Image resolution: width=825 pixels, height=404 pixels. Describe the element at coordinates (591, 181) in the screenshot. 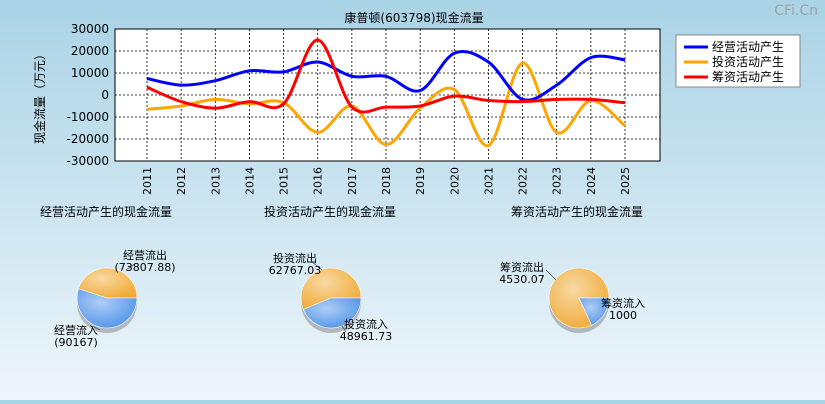

I see `x-tick-label: 2024` at that location.